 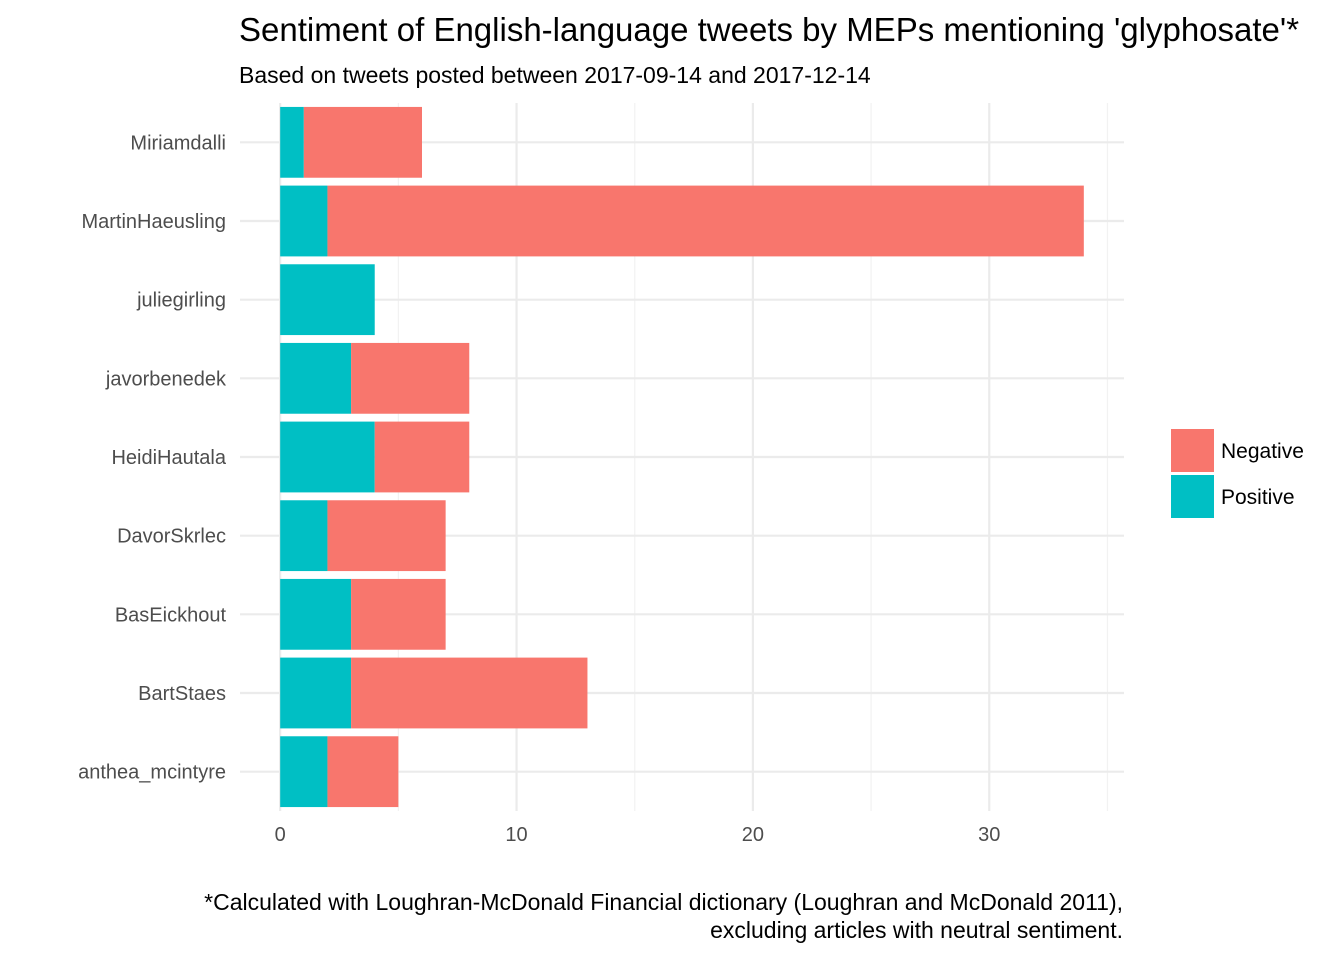 I want to click on x-tick-label: 10, so click(x=516, y=835).